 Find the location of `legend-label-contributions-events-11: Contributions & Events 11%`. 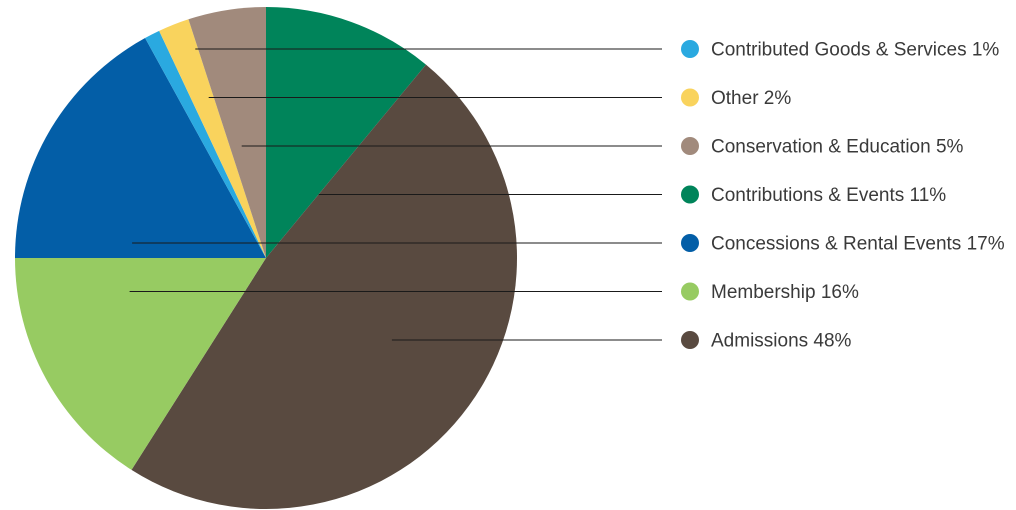

legend-label-contributions-events-11: Contributions & Events 11% is located at coordinates (828, 195).